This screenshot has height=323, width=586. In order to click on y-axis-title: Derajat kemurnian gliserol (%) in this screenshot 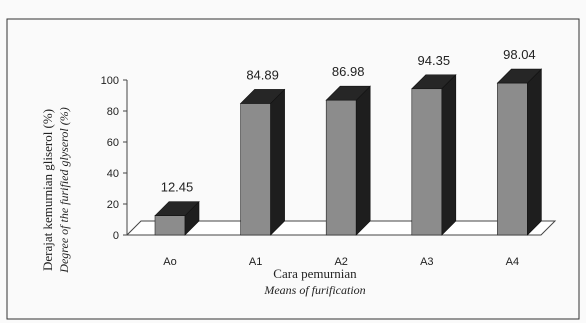, I will do `click(47, 190)`.